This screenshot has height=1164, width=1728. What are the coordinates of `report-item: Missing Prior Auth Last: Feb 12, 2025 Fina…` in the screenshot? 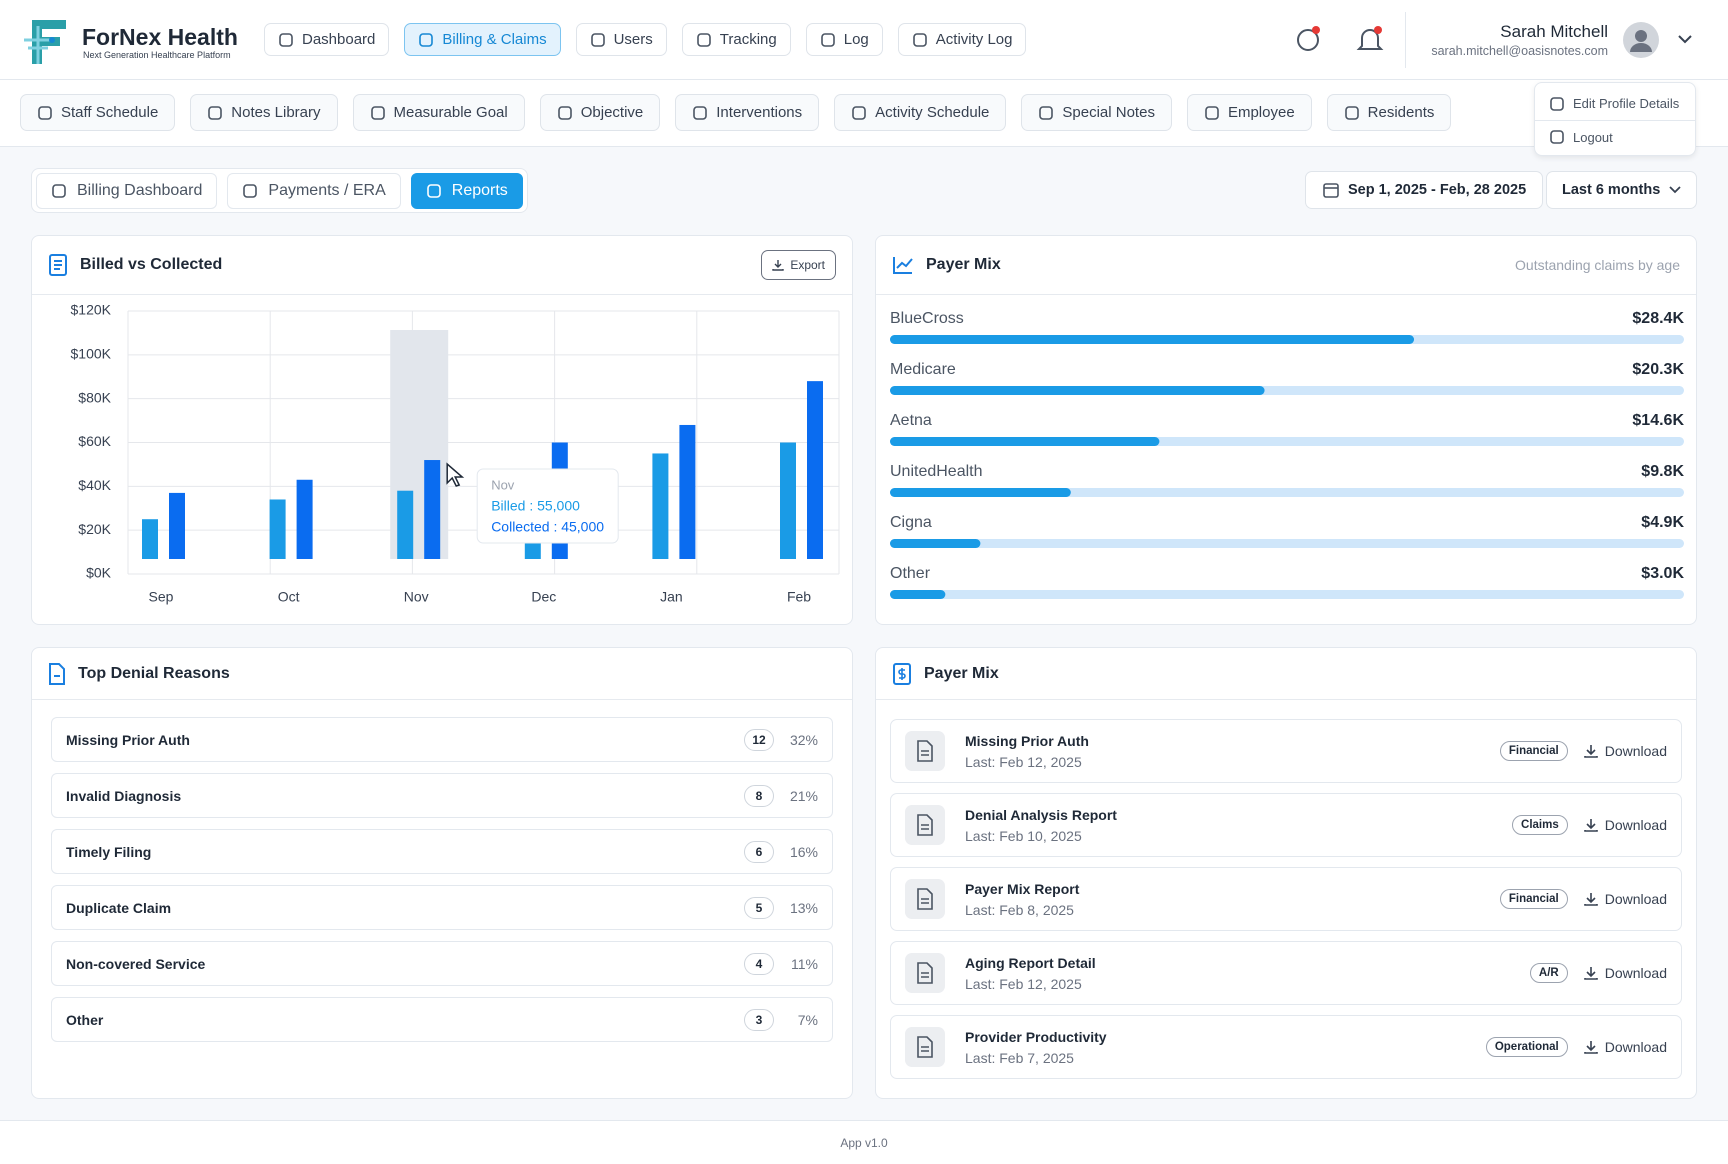 It's located at (1286, 751).